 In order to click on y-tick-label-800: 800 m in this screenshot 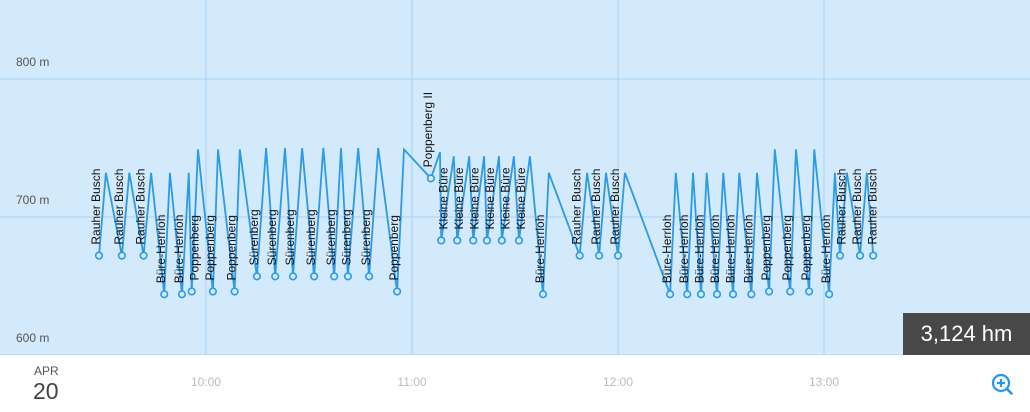, I will do `click(33, 62)`.